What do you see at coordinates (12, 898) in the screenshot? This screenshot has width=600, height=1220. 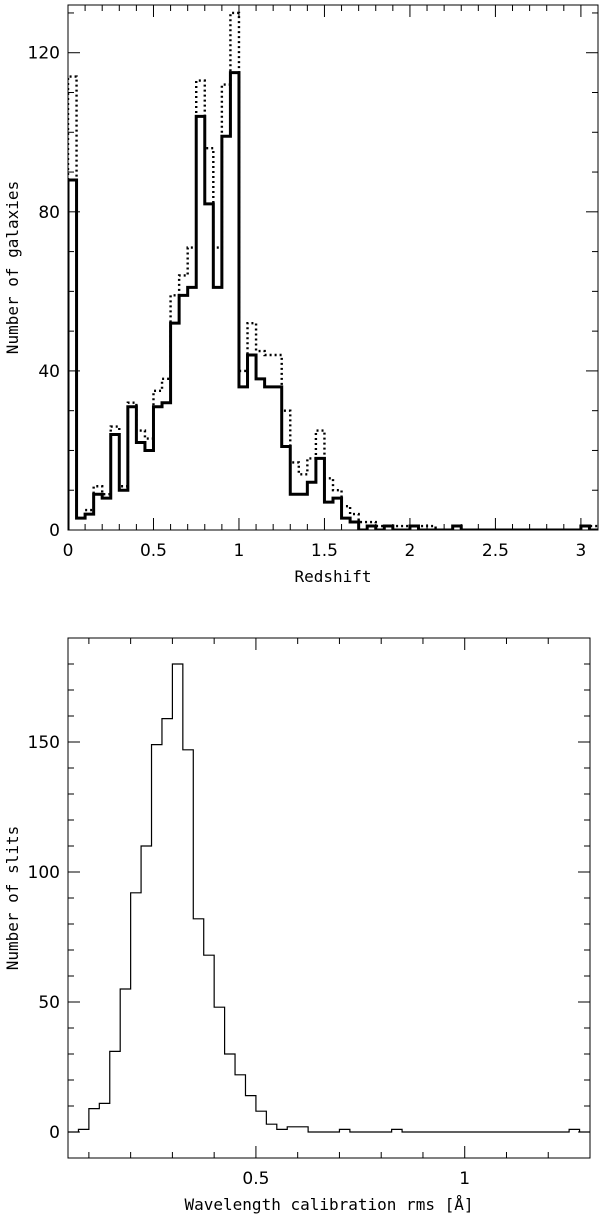 I see `y-axis-title: Number of slits` at bounding box center [12, 898].